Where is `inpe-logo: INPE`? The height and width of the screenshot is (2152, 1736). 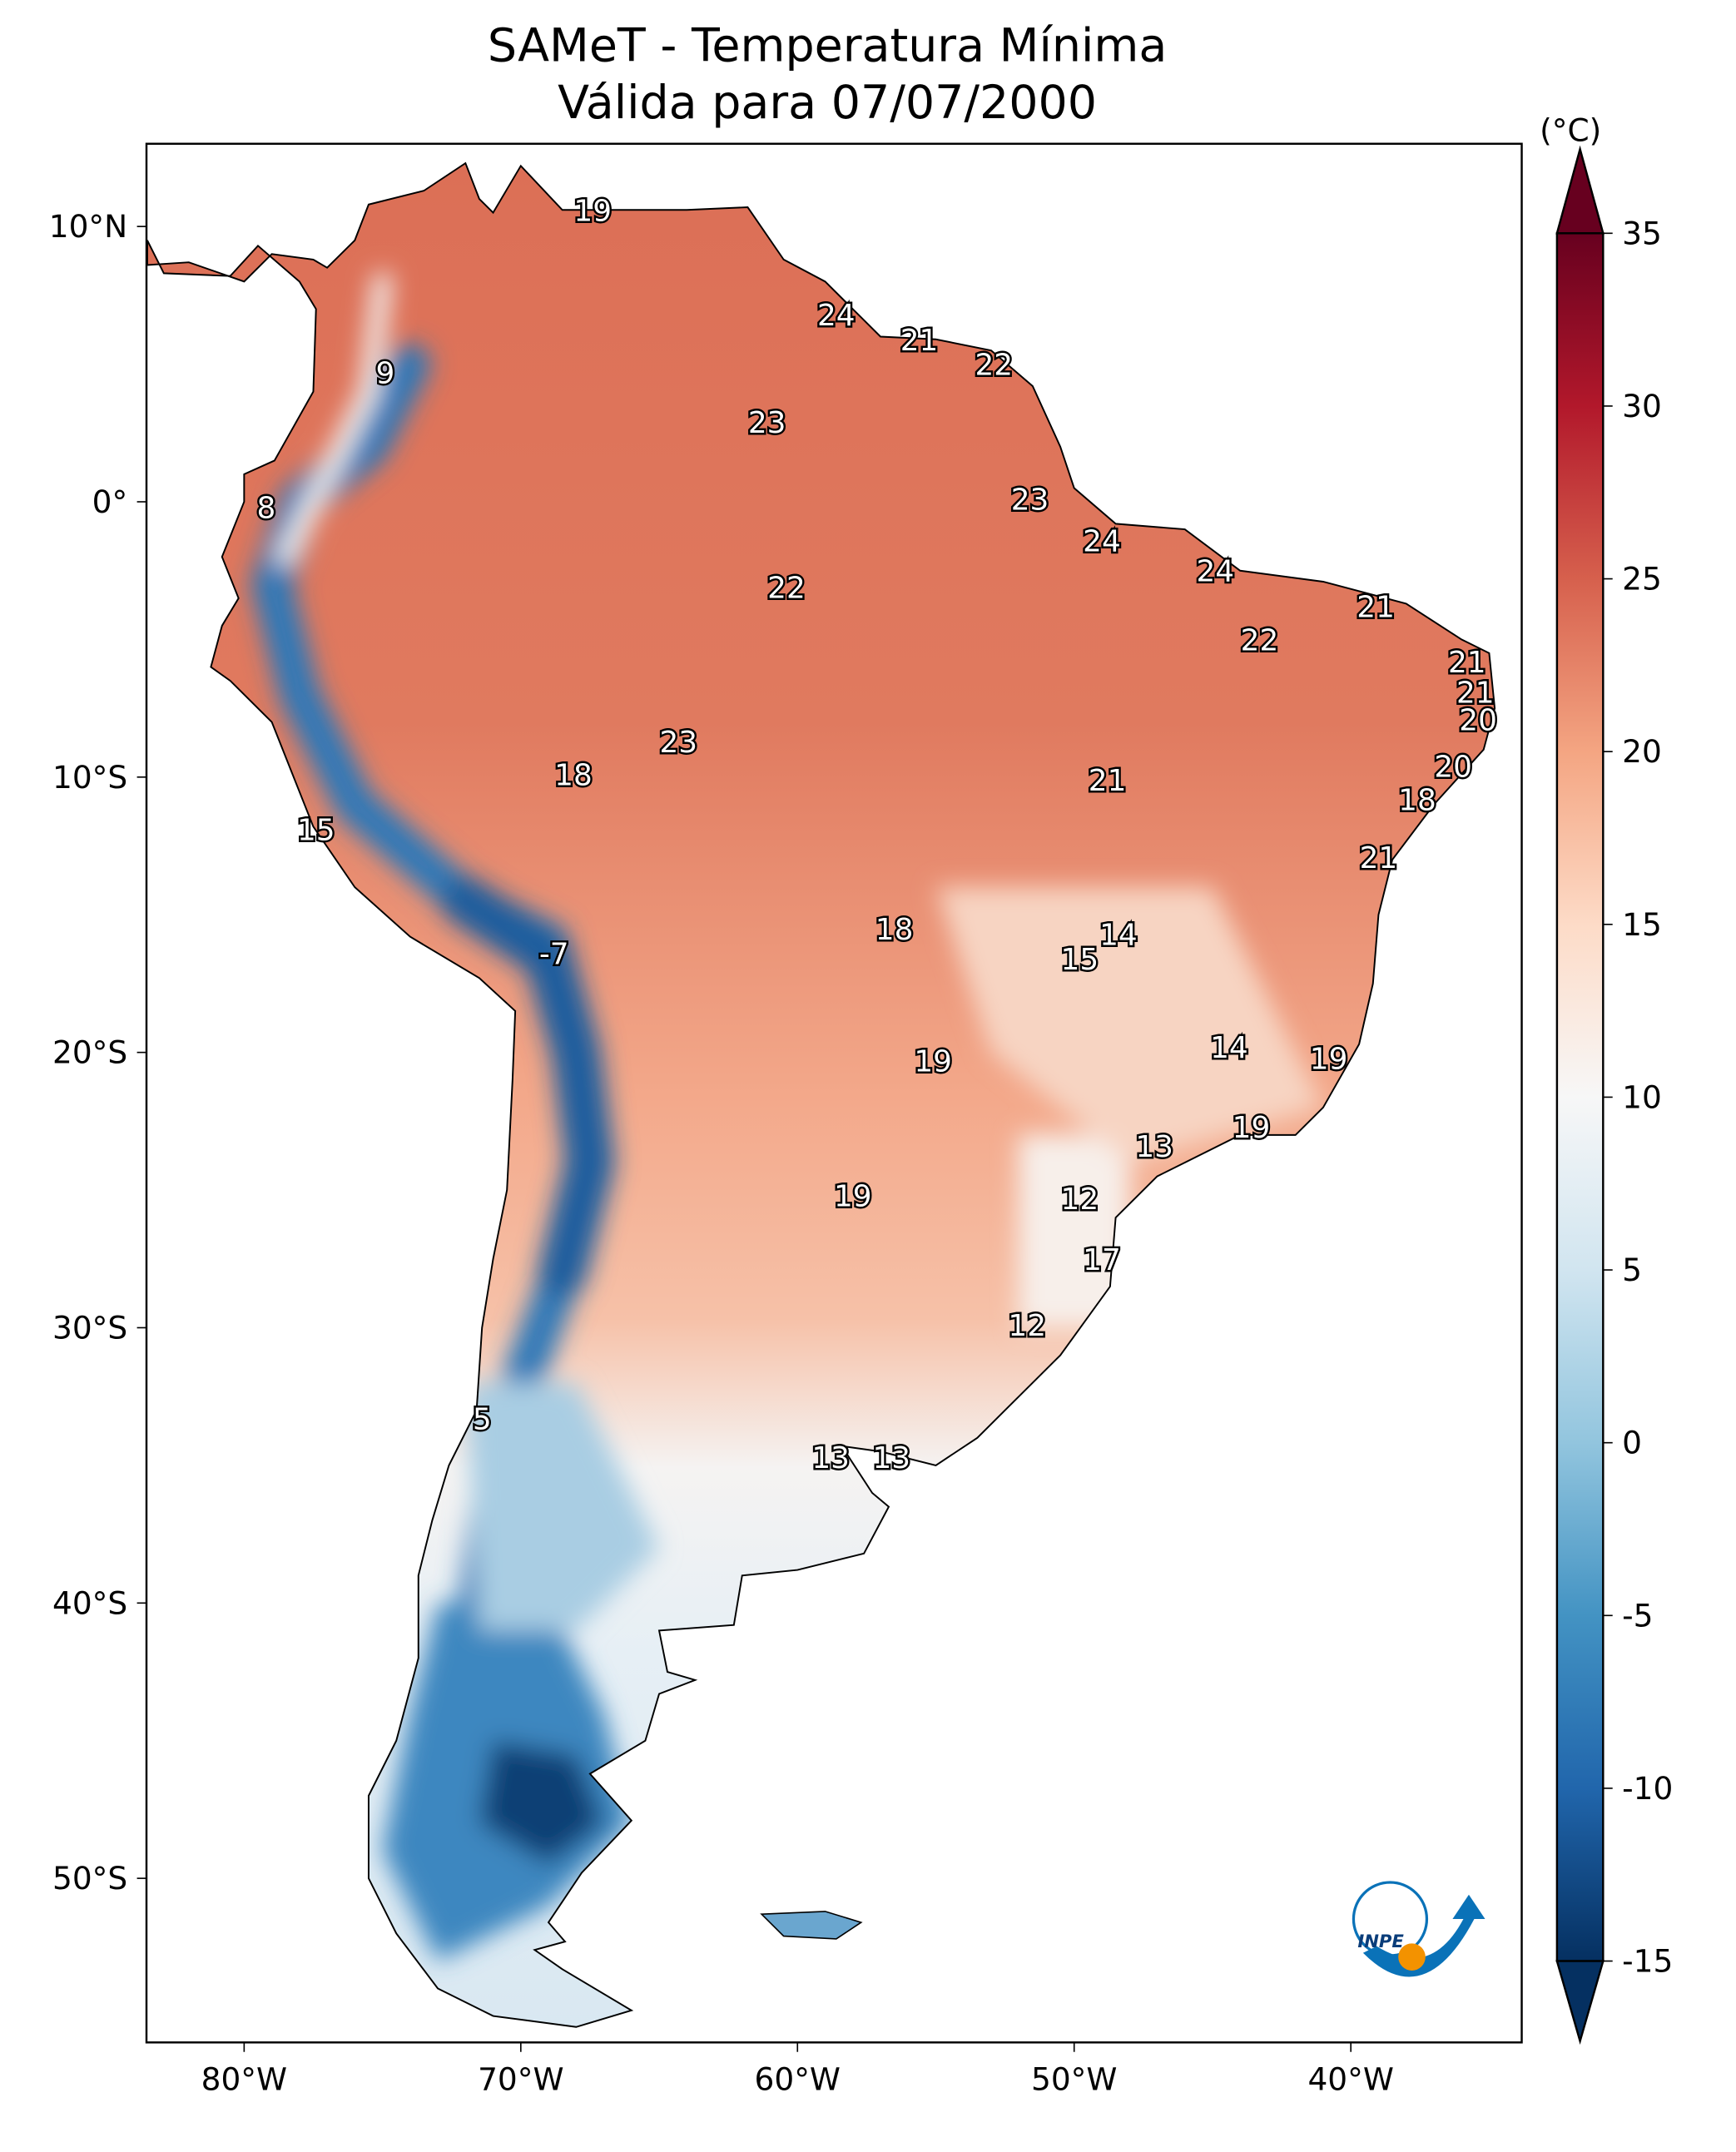 inpe-logo: INPE is located at coordinates (1419, 1929).